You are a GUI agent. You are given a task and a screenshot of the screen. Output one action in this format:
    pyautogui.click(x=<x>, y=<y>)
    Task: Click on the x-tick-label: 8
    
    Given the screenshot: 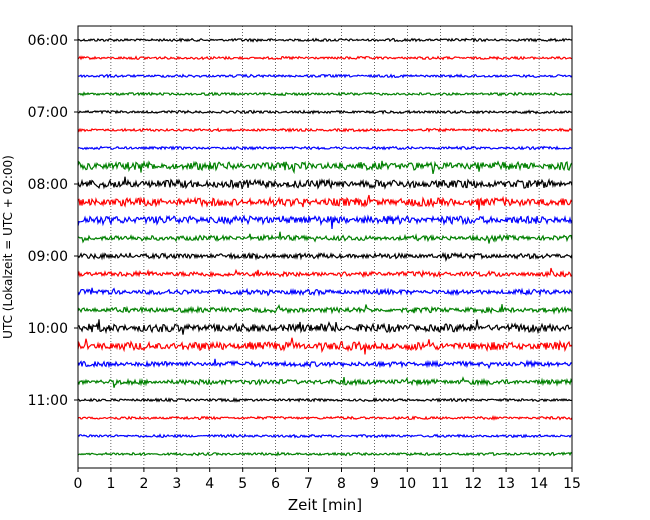 What is the action you would take?
    pyautogui.click(x=341, y=484)
    